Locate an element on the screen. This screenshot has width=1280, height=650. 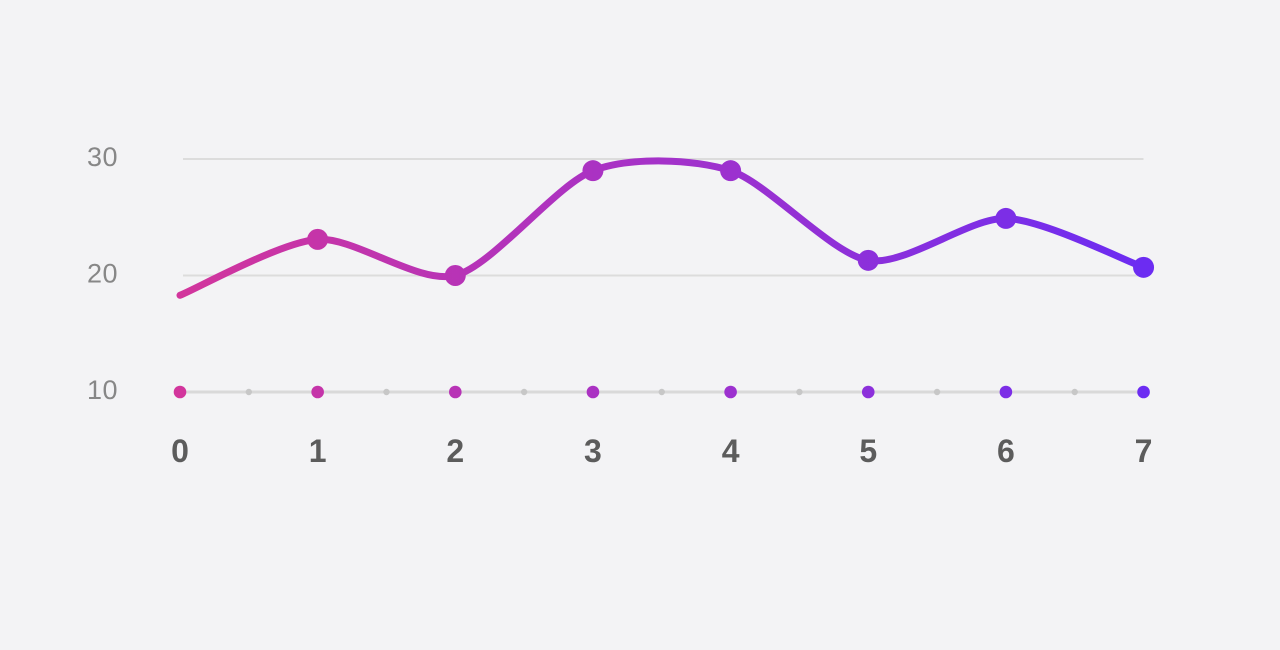
y-axis-tick-label: 10 is located at coordinates (102, 390).